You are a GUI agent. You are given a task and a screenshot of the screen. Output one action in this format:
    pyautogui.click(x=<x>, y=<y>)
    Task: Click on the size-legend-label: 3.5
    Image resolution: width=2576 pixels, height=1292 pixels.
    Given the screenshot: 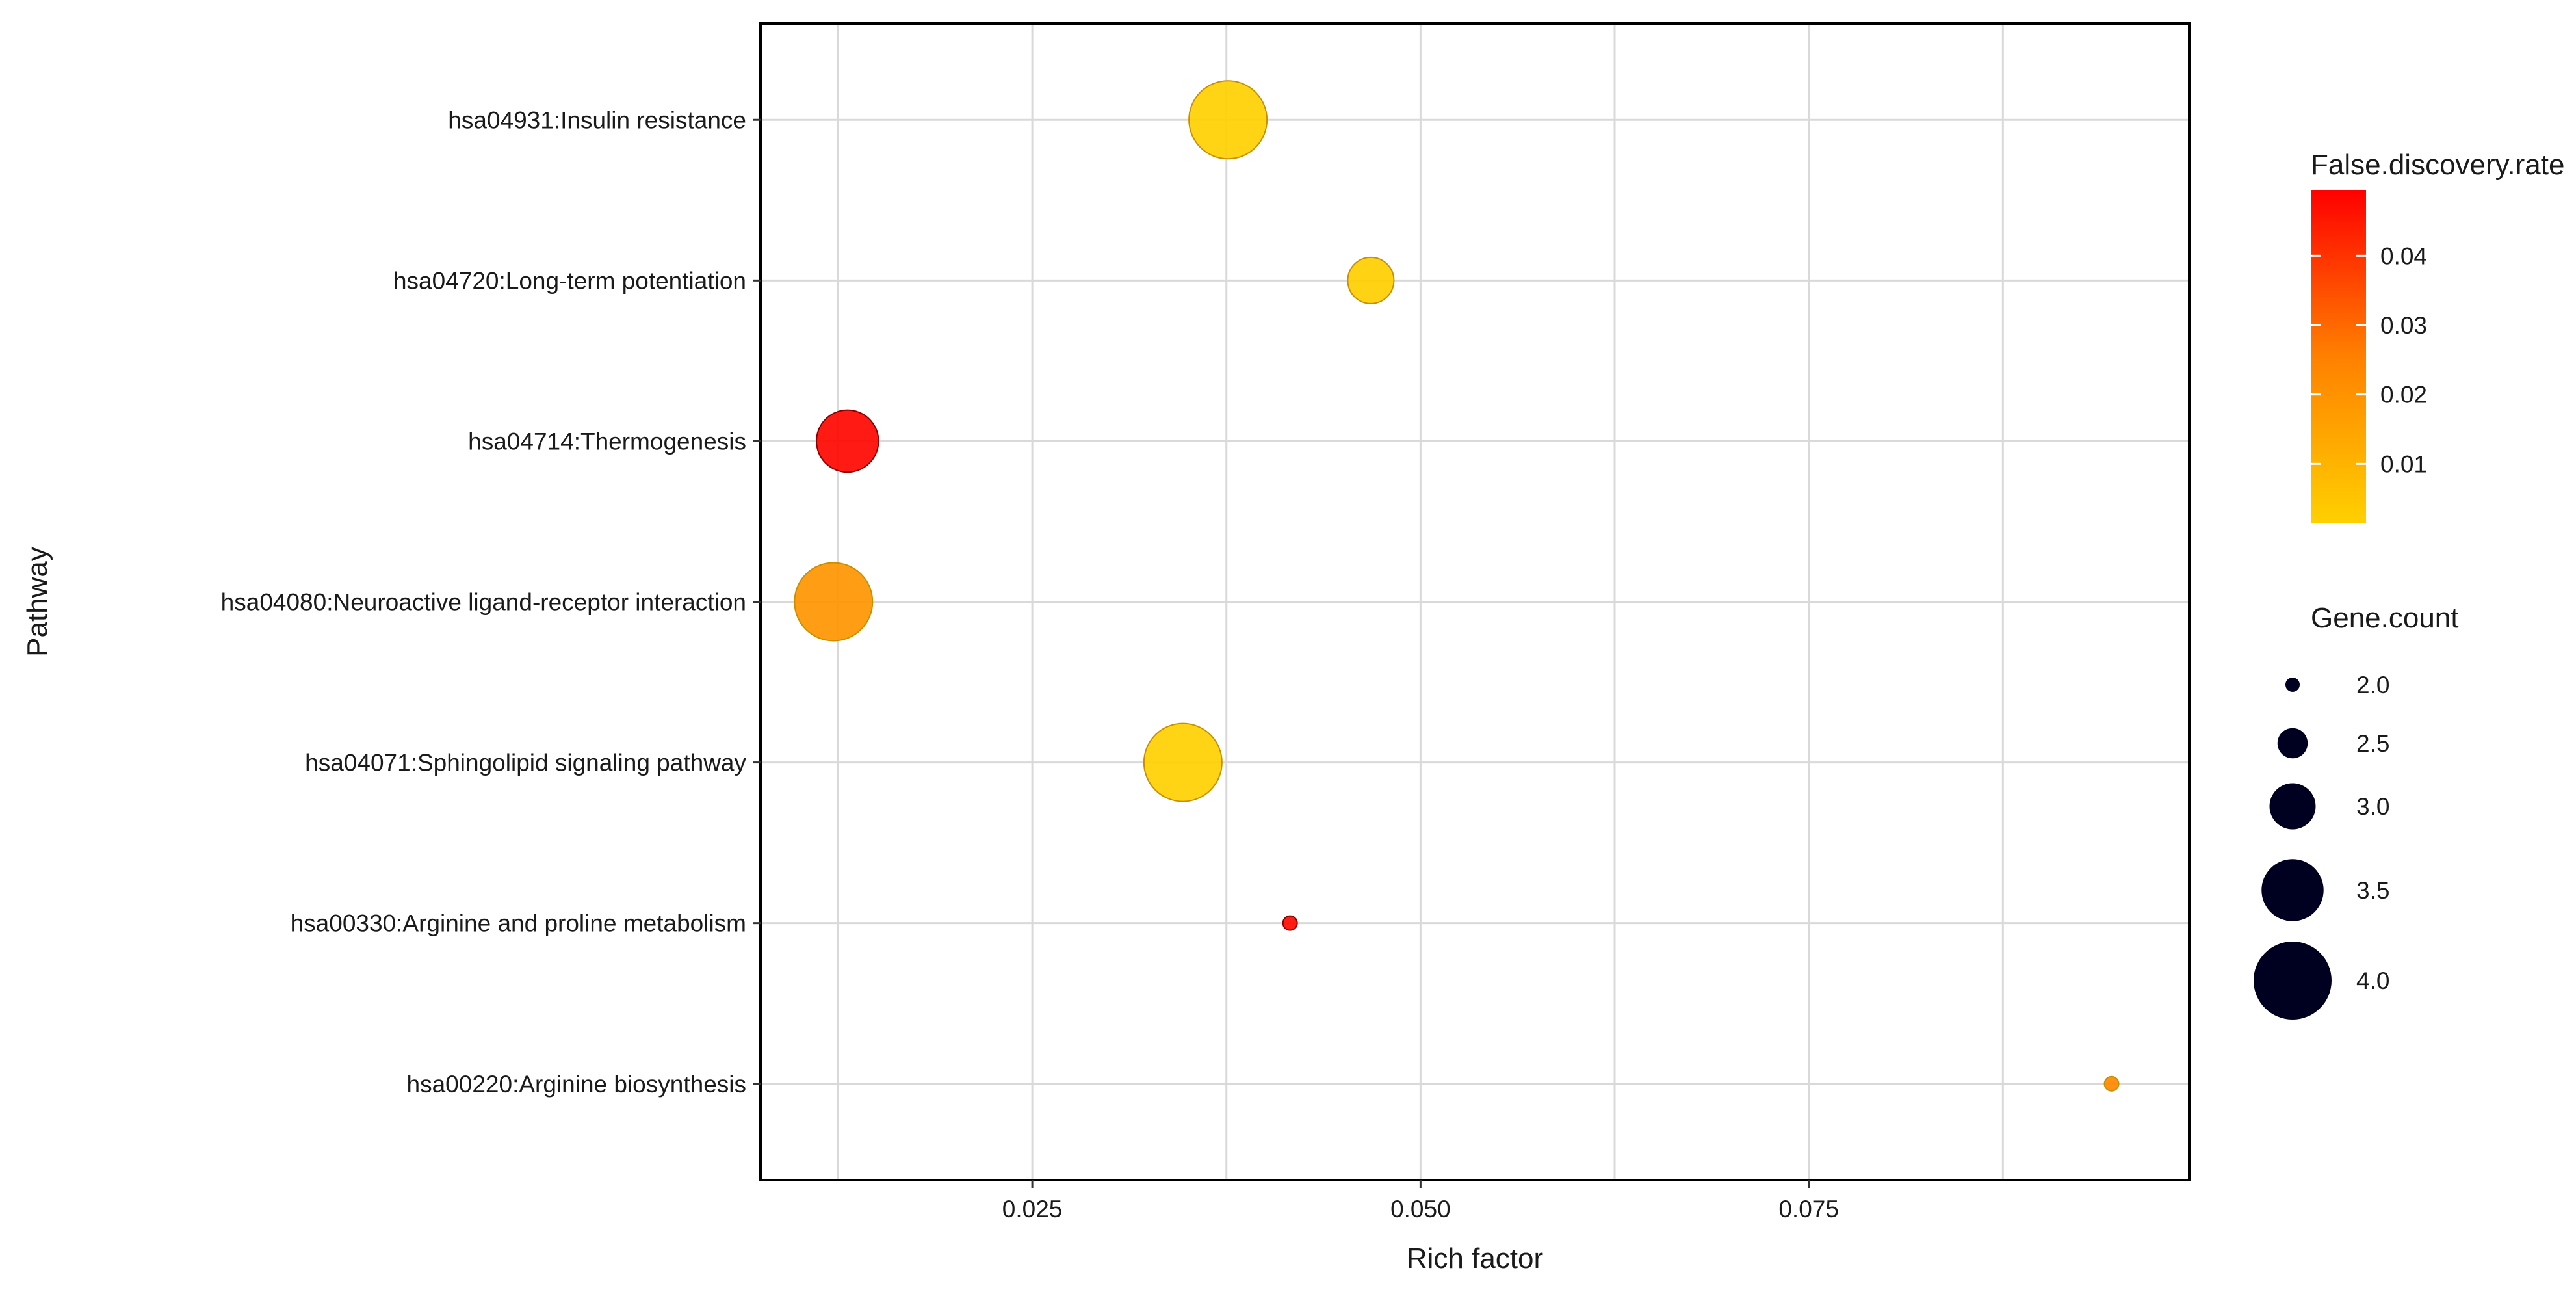 What is the action you would take?
    pyautogui.click(x=2372, y=890)
    